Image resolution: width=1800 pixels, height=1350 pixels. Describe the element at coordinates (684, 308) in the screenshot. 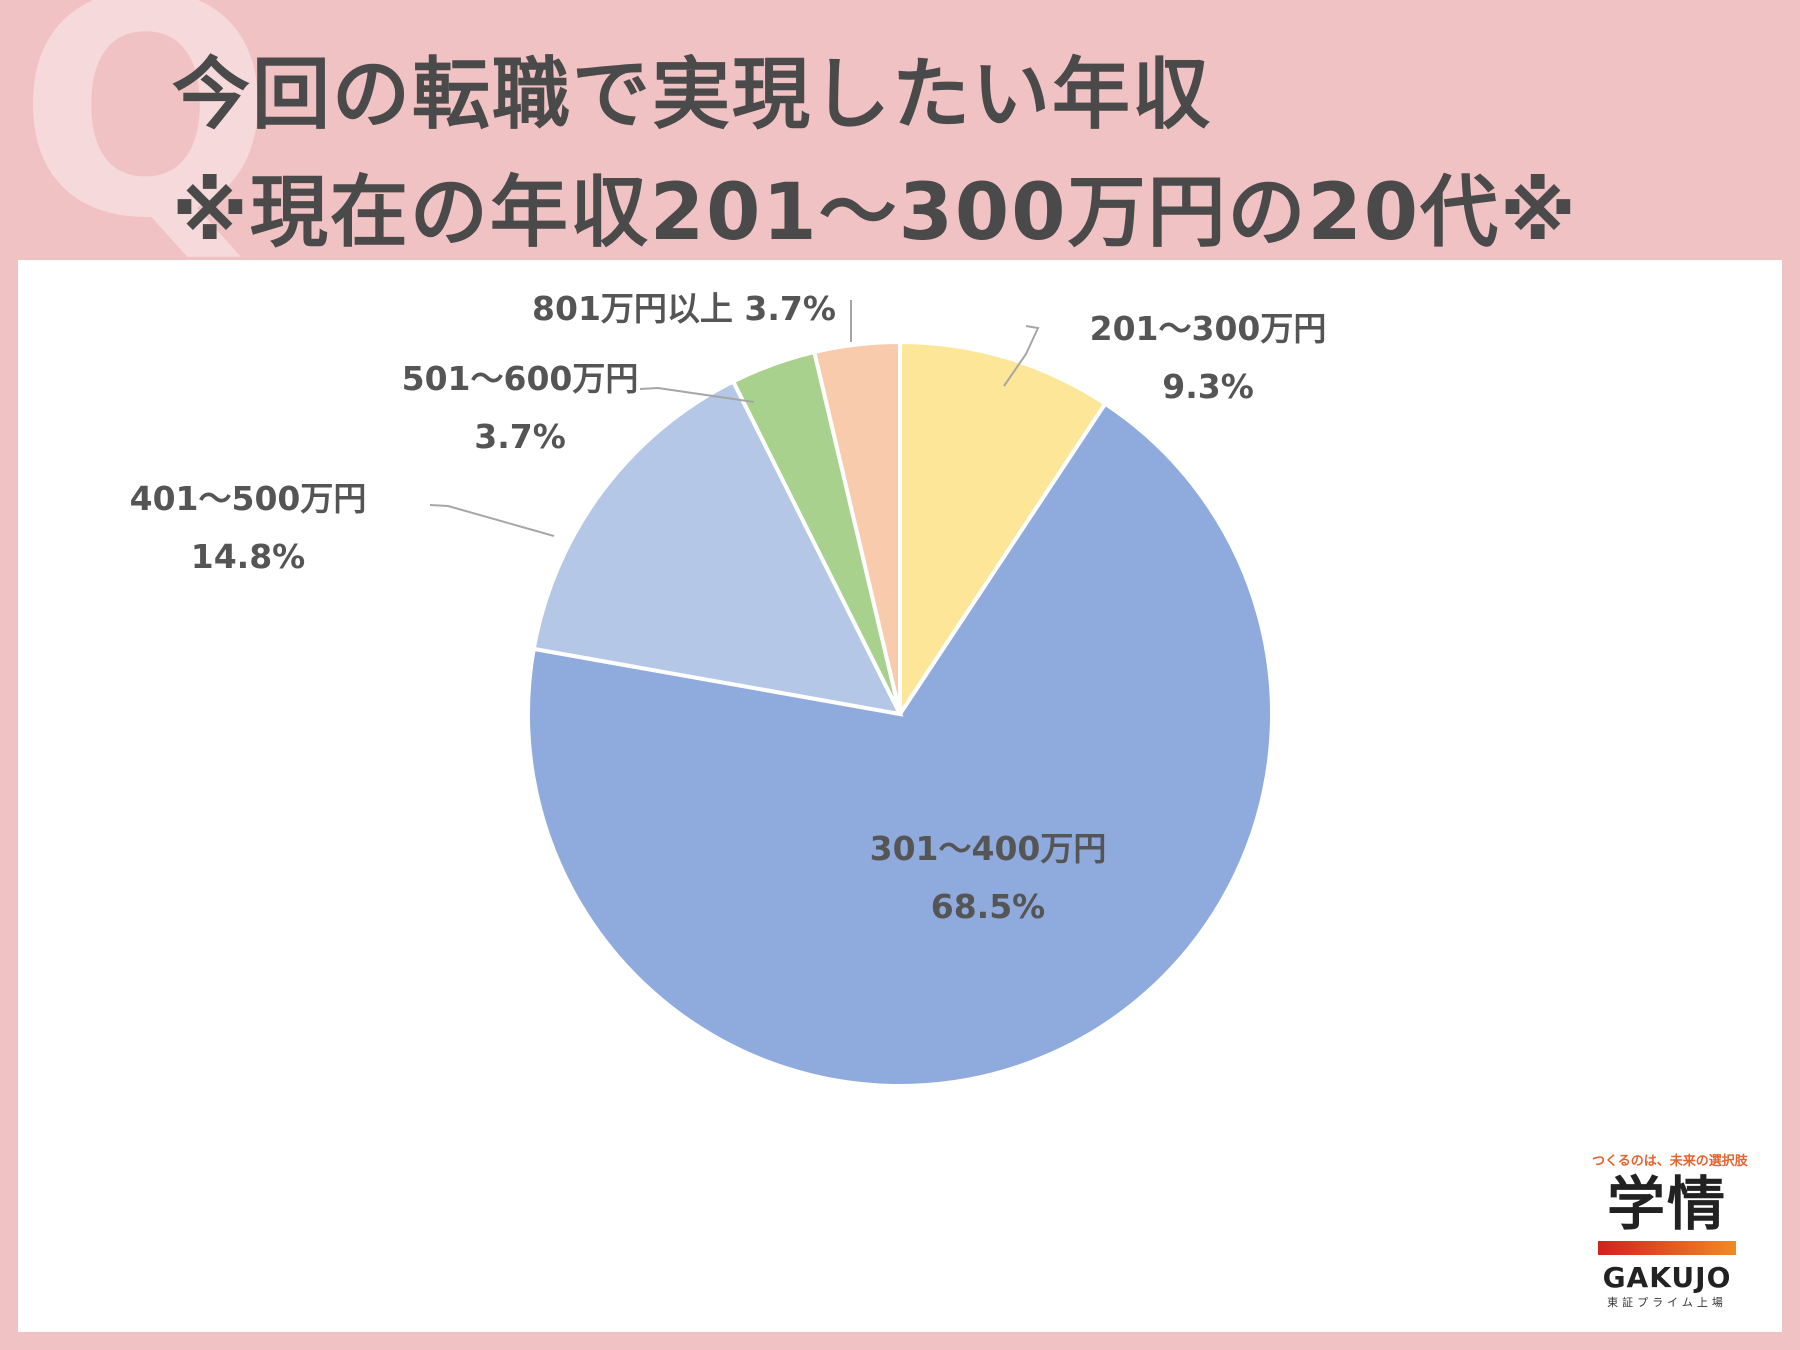

I see `slice-label: 801万円以上 3.7%` at that location.